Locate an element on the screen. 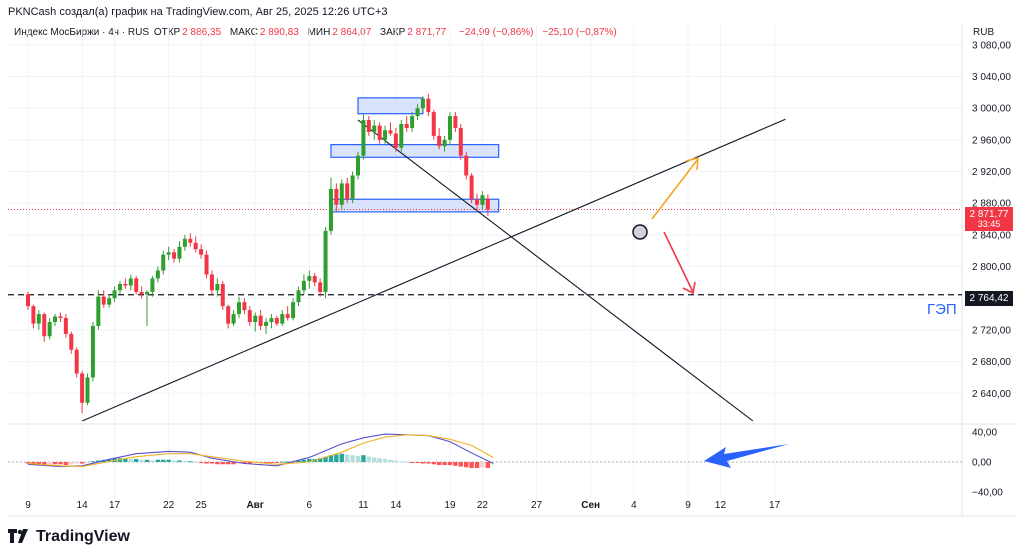  resistance-zone is located at coordinates (415, 150).